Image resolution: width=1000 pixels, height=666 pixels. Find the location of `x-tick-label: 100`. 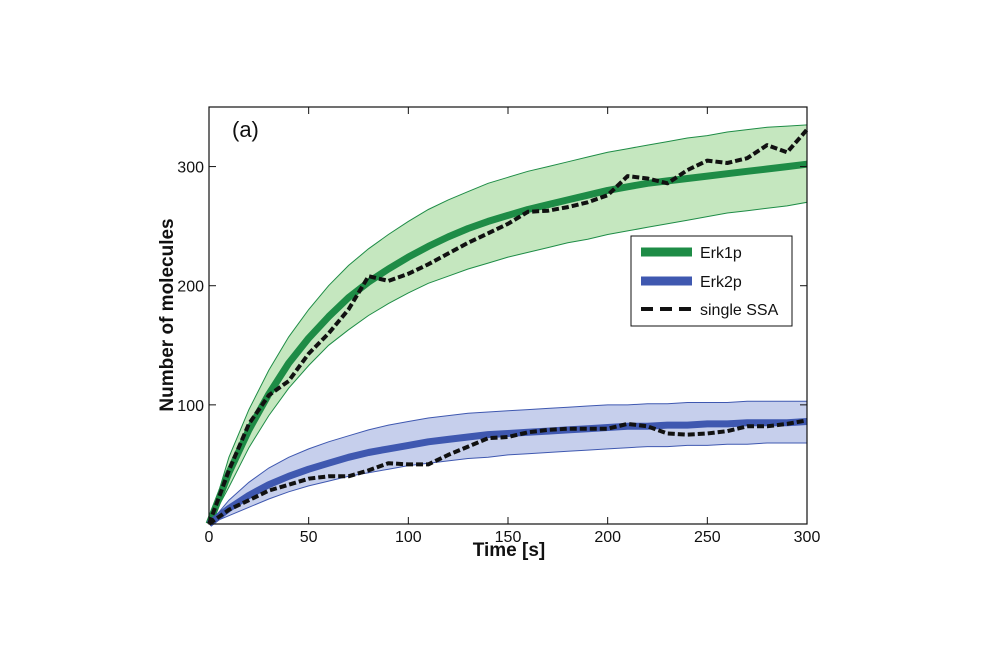

x-tick-label: 100 is located at coordinates (408, 537).